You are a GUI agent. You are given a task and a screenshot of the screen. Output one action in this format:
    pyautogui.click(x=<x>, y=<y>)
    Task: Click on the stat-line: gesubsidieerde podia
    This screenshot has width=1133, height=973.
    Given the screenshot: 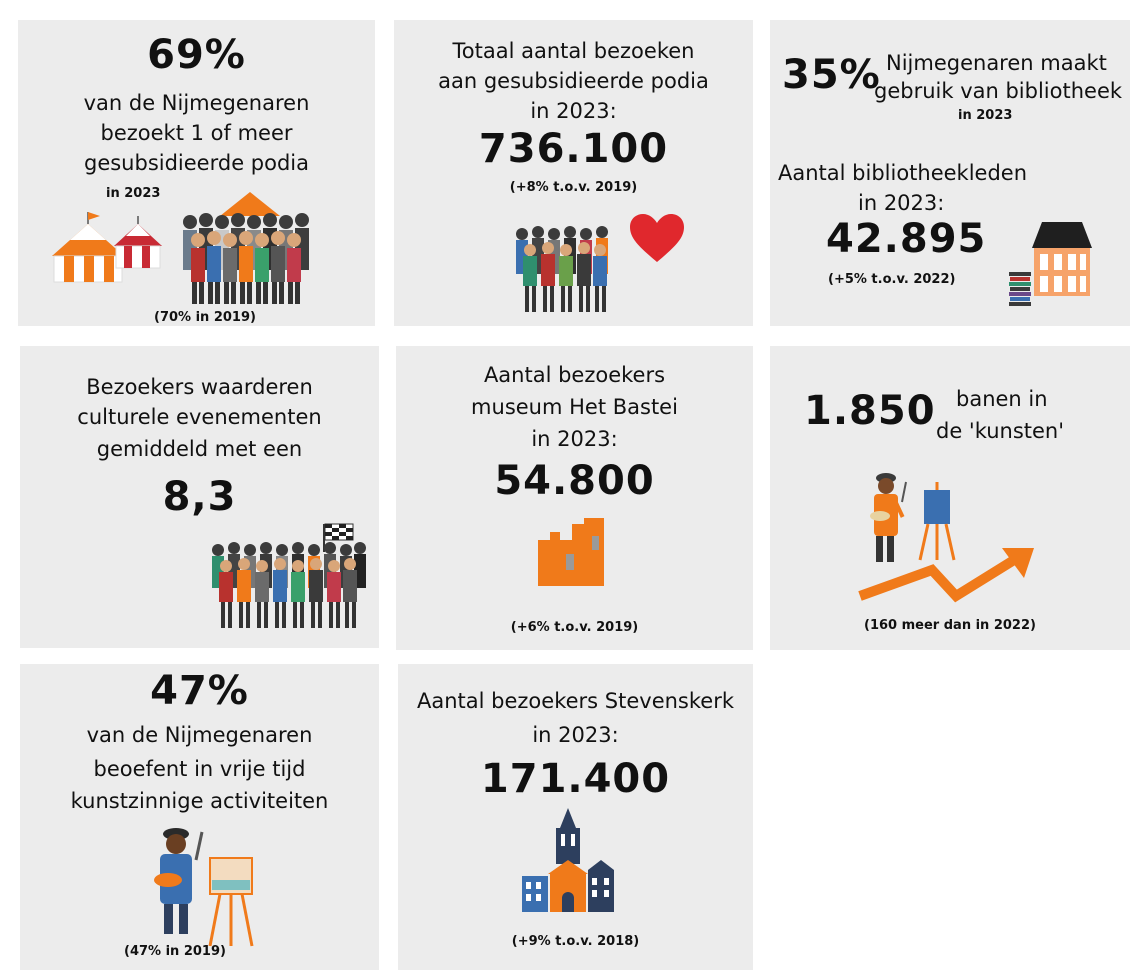 What is the action you would take?
    pyautogui.click(x=196, y=163)
    